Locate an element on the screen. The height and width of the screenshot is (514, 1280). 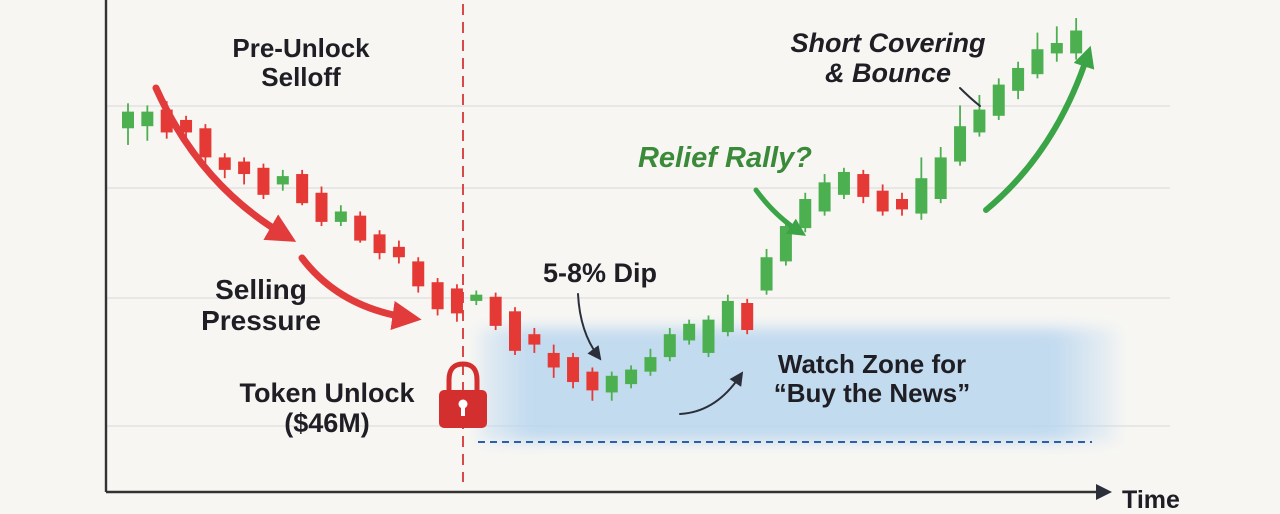
pre-unlock-line-1: Pre-Unlock is located at coordinates (301, 48).